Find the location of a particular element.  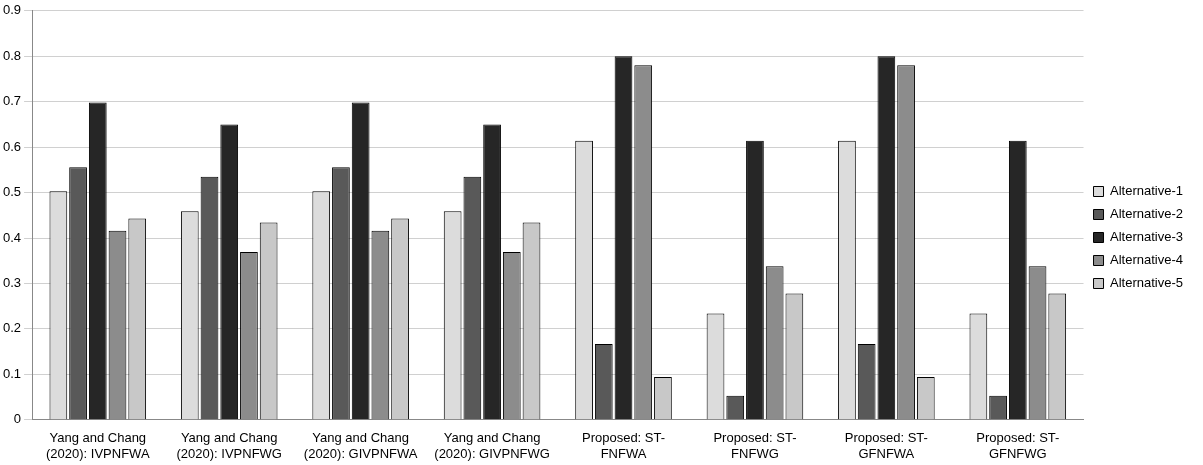

y-tick-label: 0.6 is located at coordinates (12, 146).